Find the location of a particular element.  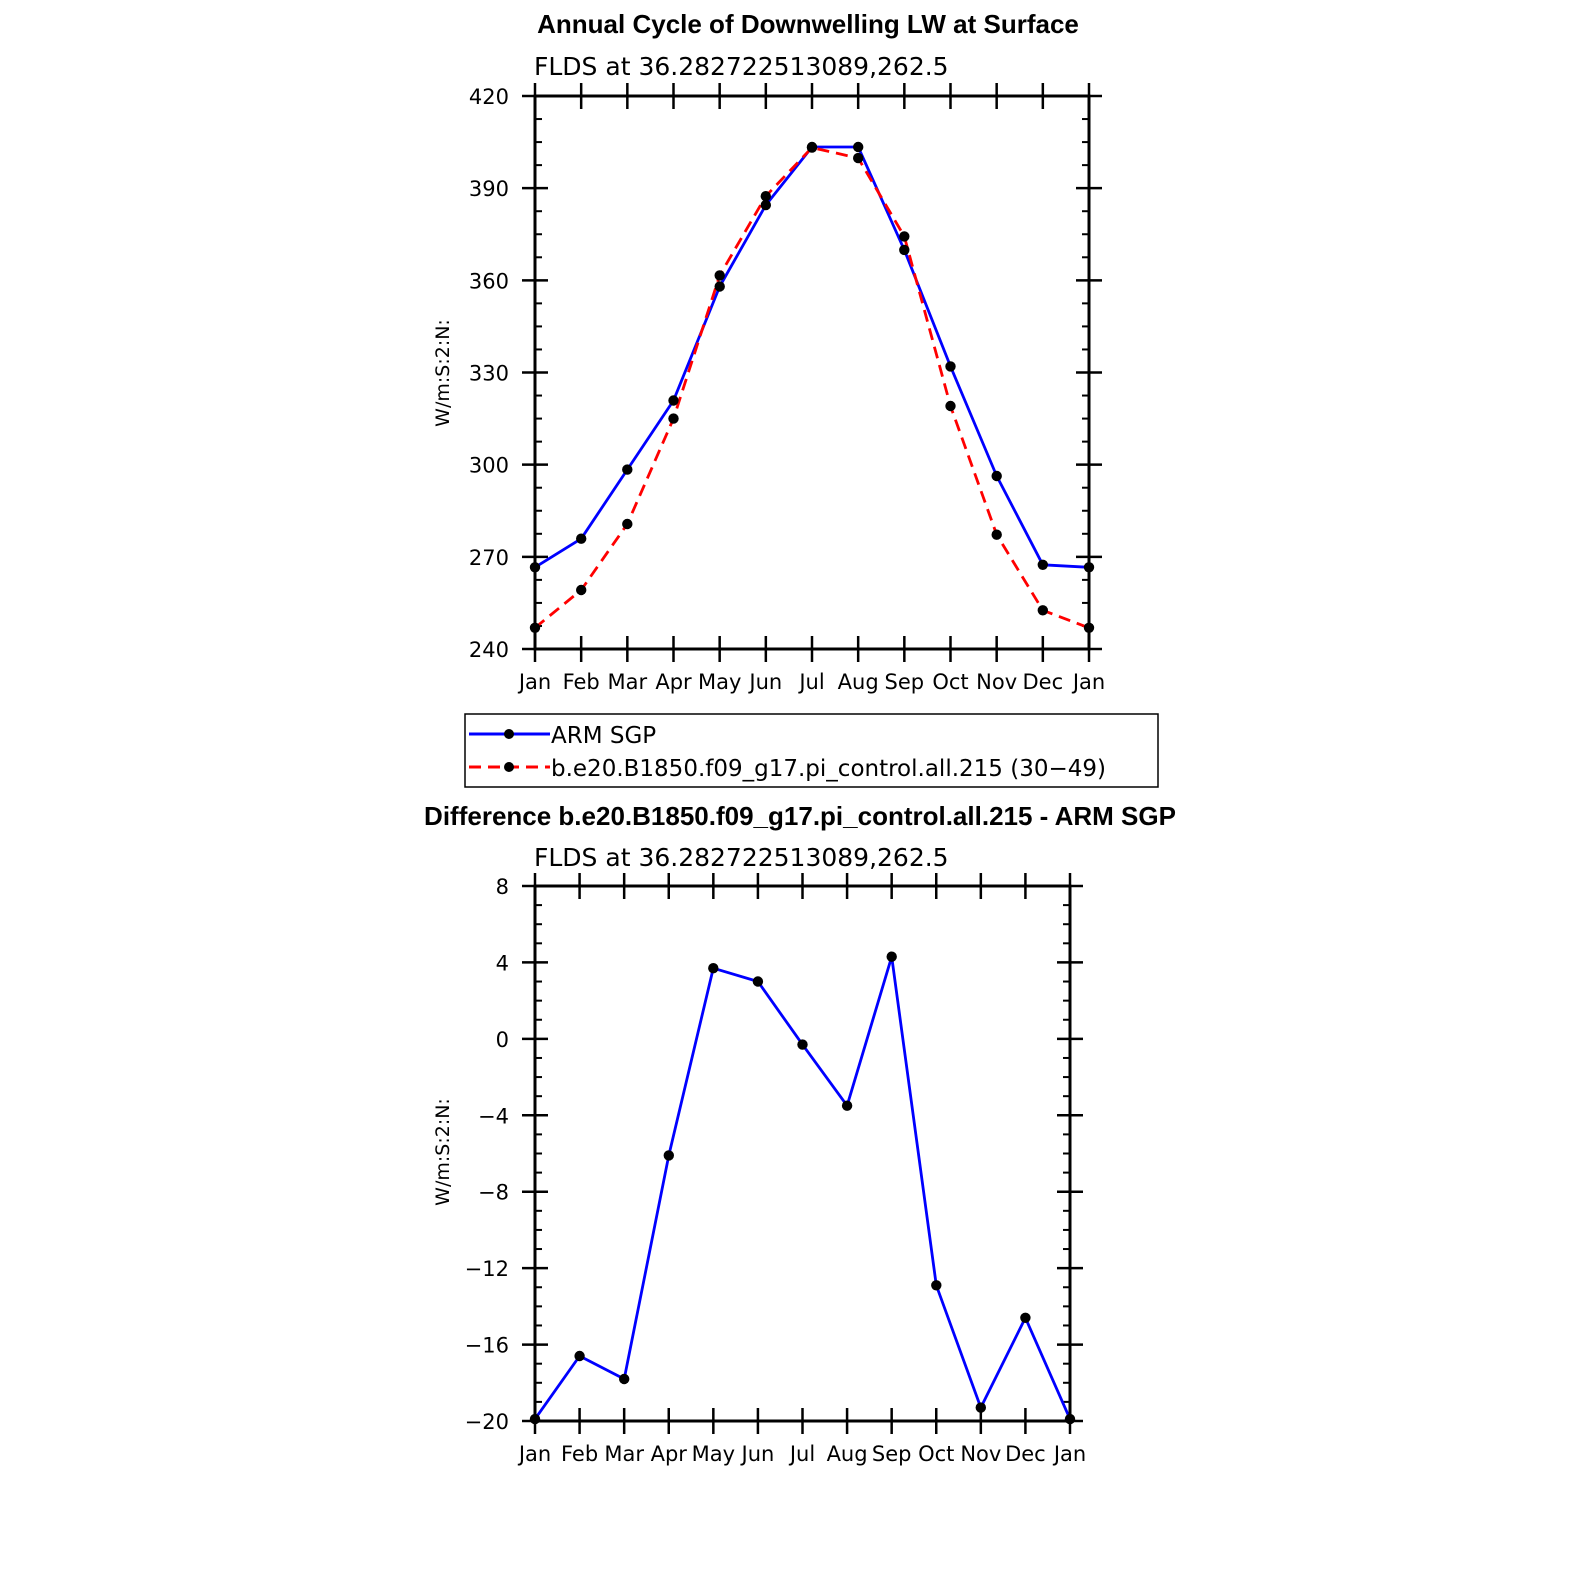

legend-label-arm: ARM SGP is located at coordinates (603, 736).